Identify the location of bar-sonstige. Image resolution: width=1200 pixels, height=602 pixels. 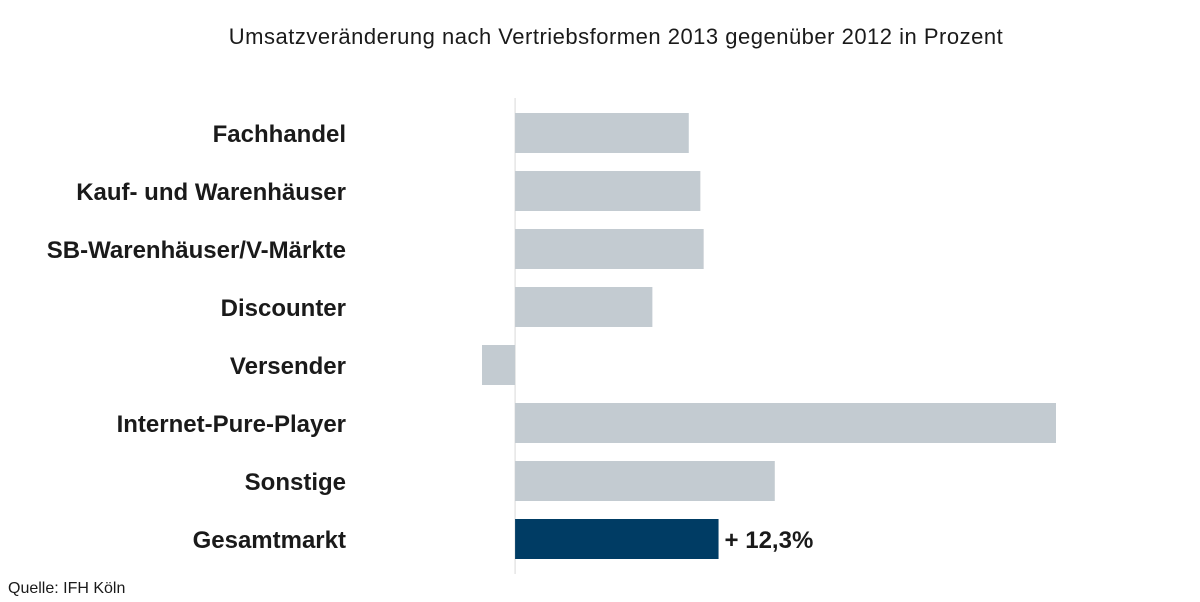
(645, 481).